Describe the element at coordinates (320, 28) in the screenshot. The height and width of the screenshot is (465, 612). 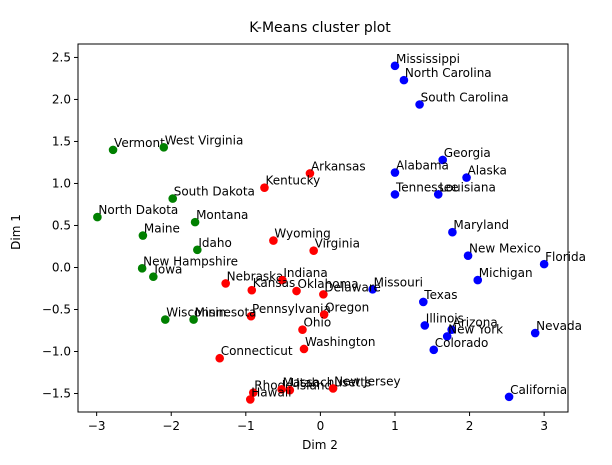
I see `chart-title: K-Means cluster plot` at that location.